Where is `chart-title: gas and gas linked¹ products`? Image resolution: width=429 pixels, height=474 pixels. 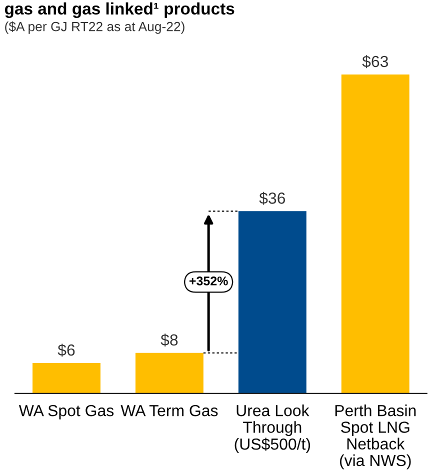 chart-title: gas and gas linked¹ products is located at coordinates (119, 10).